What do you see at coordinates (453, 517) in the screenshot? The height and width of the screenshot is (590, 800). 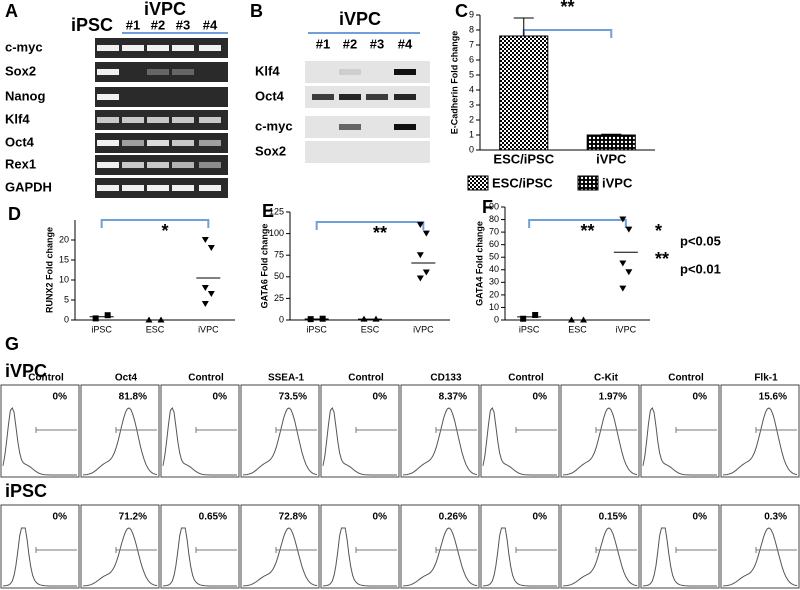 I see `percent: 0.26%` at bounding box center [453, 517].